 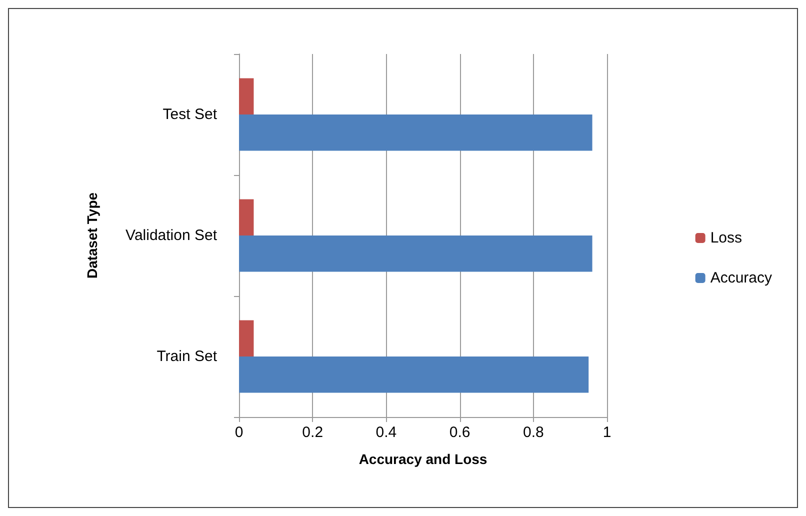 I want to click on y-axis-title: Dataset Type, so click(x=92, y=235).